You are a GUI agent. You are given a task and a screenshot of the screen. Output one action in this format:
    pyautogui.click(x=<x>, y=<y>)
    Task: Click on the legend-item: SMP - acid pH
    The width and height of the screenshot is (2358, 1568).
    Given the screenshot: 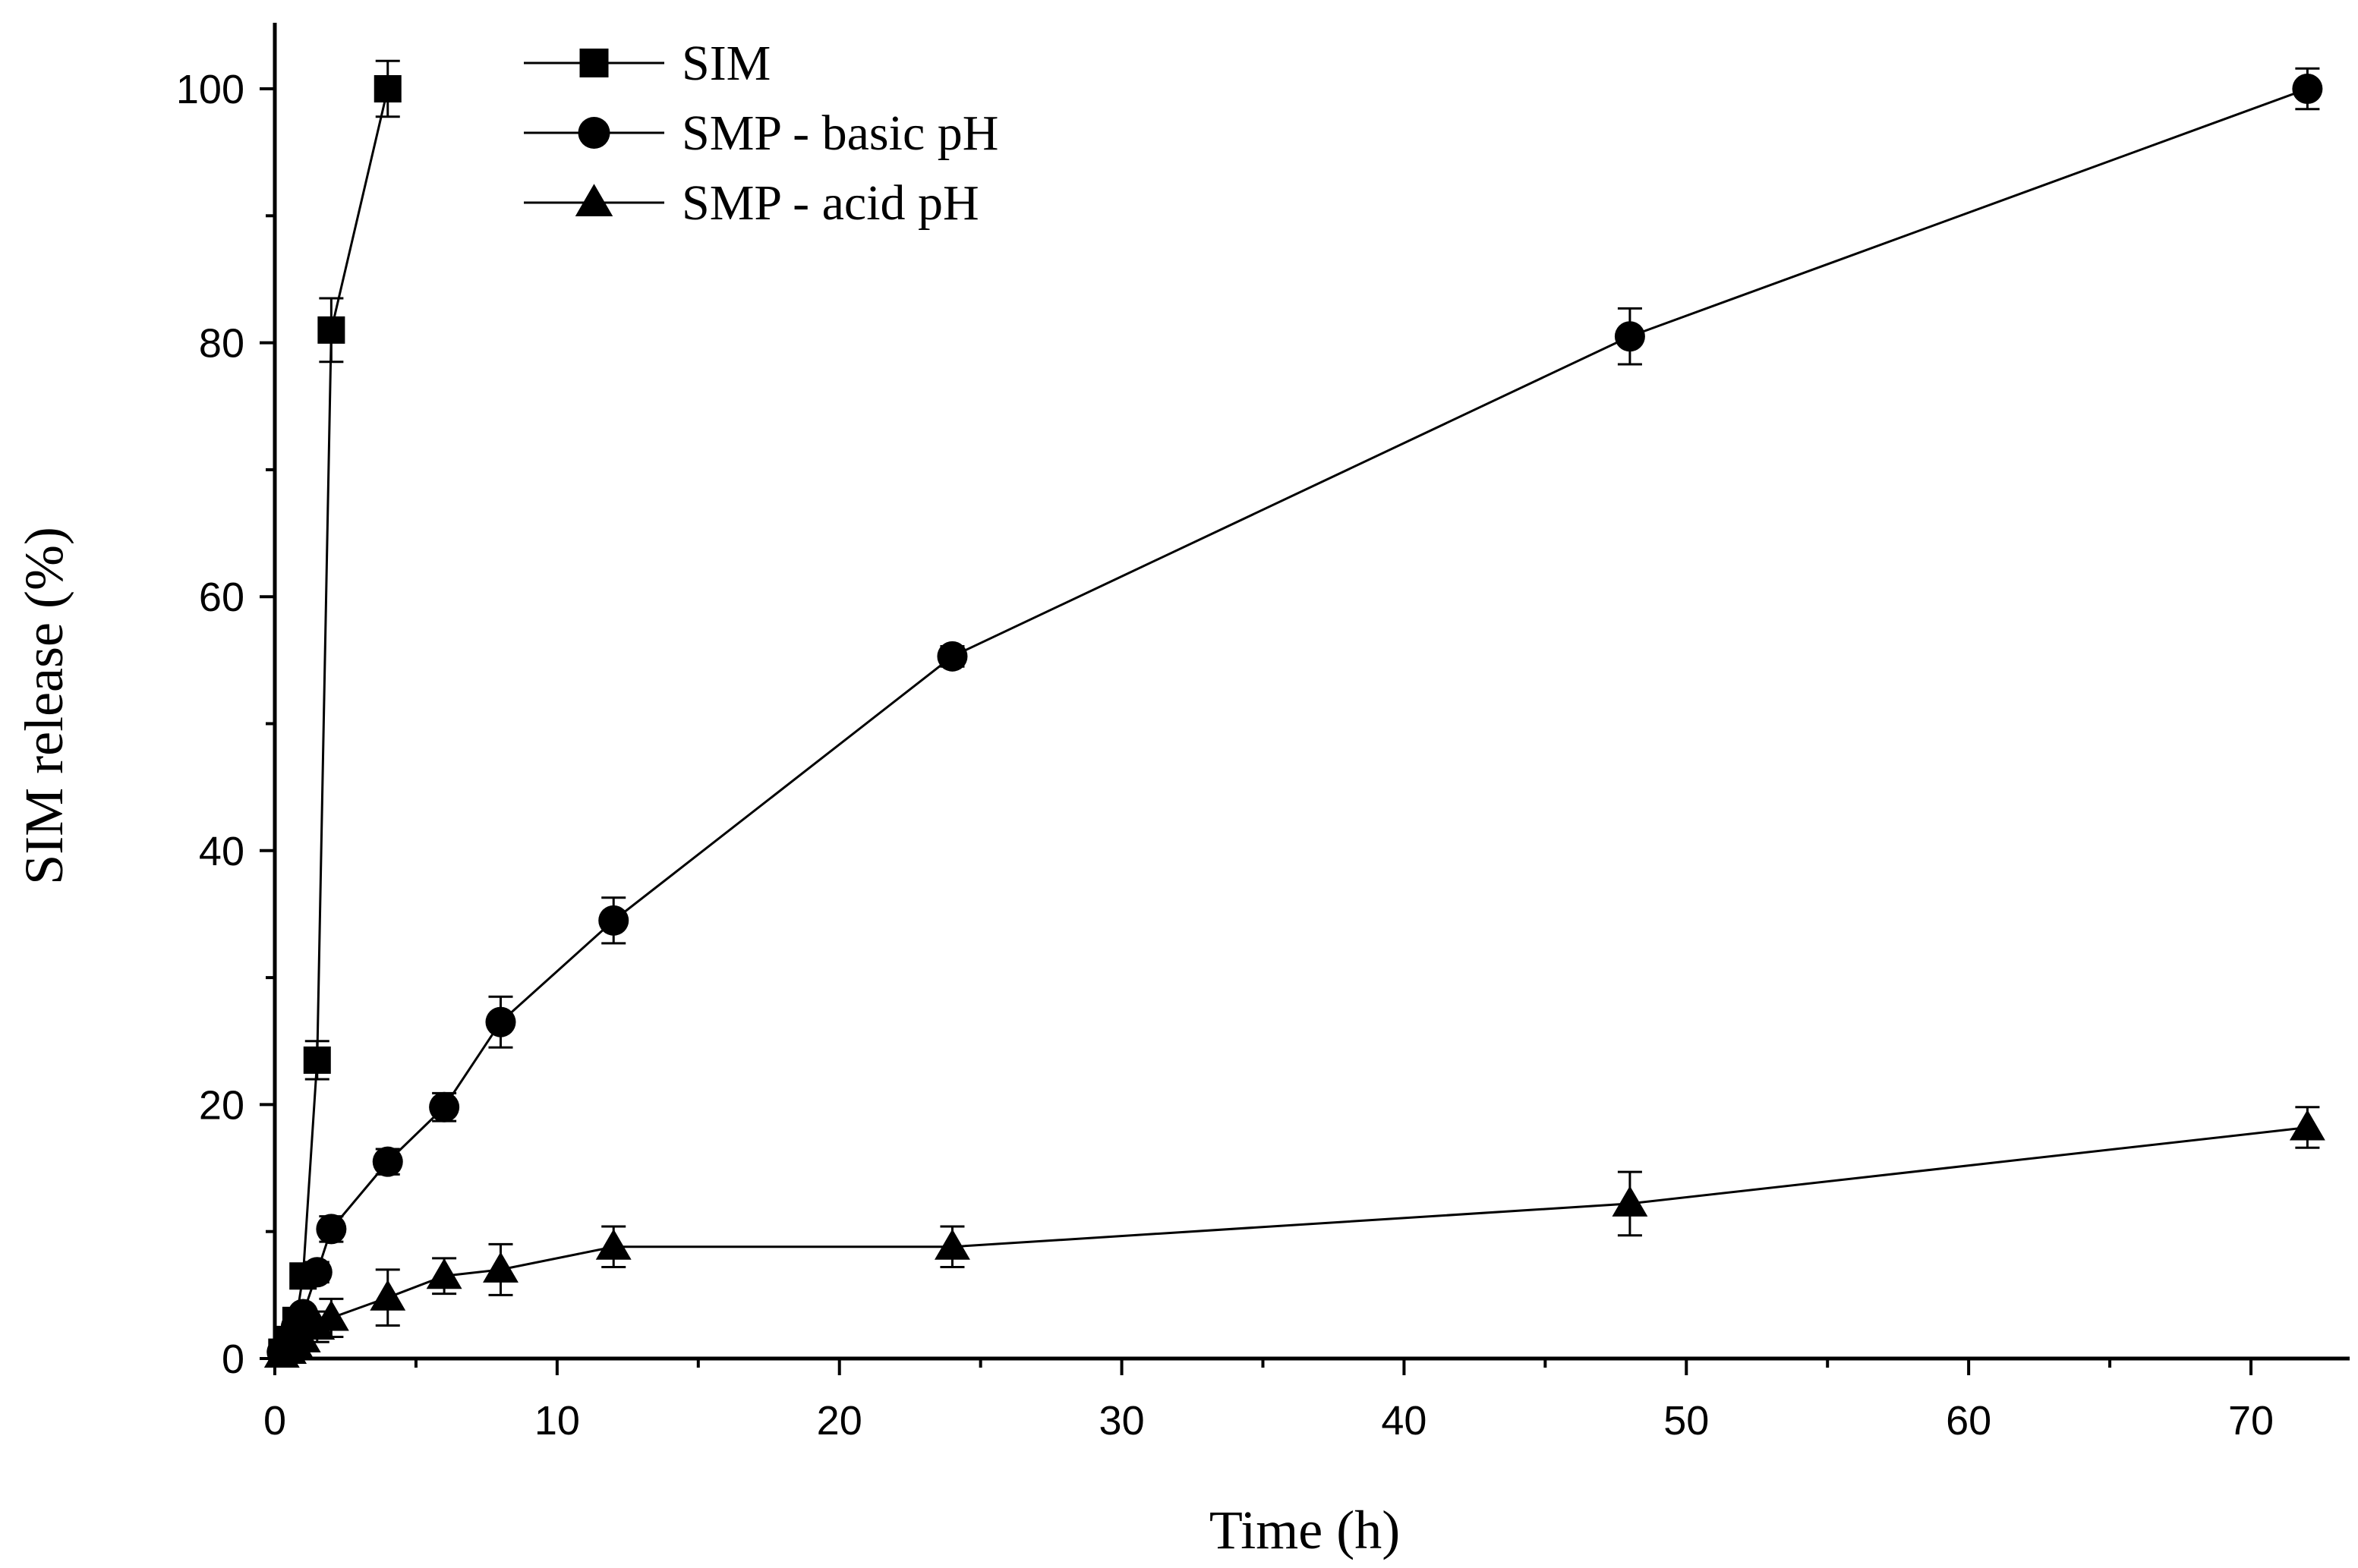 What is the action you would take?
    pyautogui.click(x=752, y=203)
    